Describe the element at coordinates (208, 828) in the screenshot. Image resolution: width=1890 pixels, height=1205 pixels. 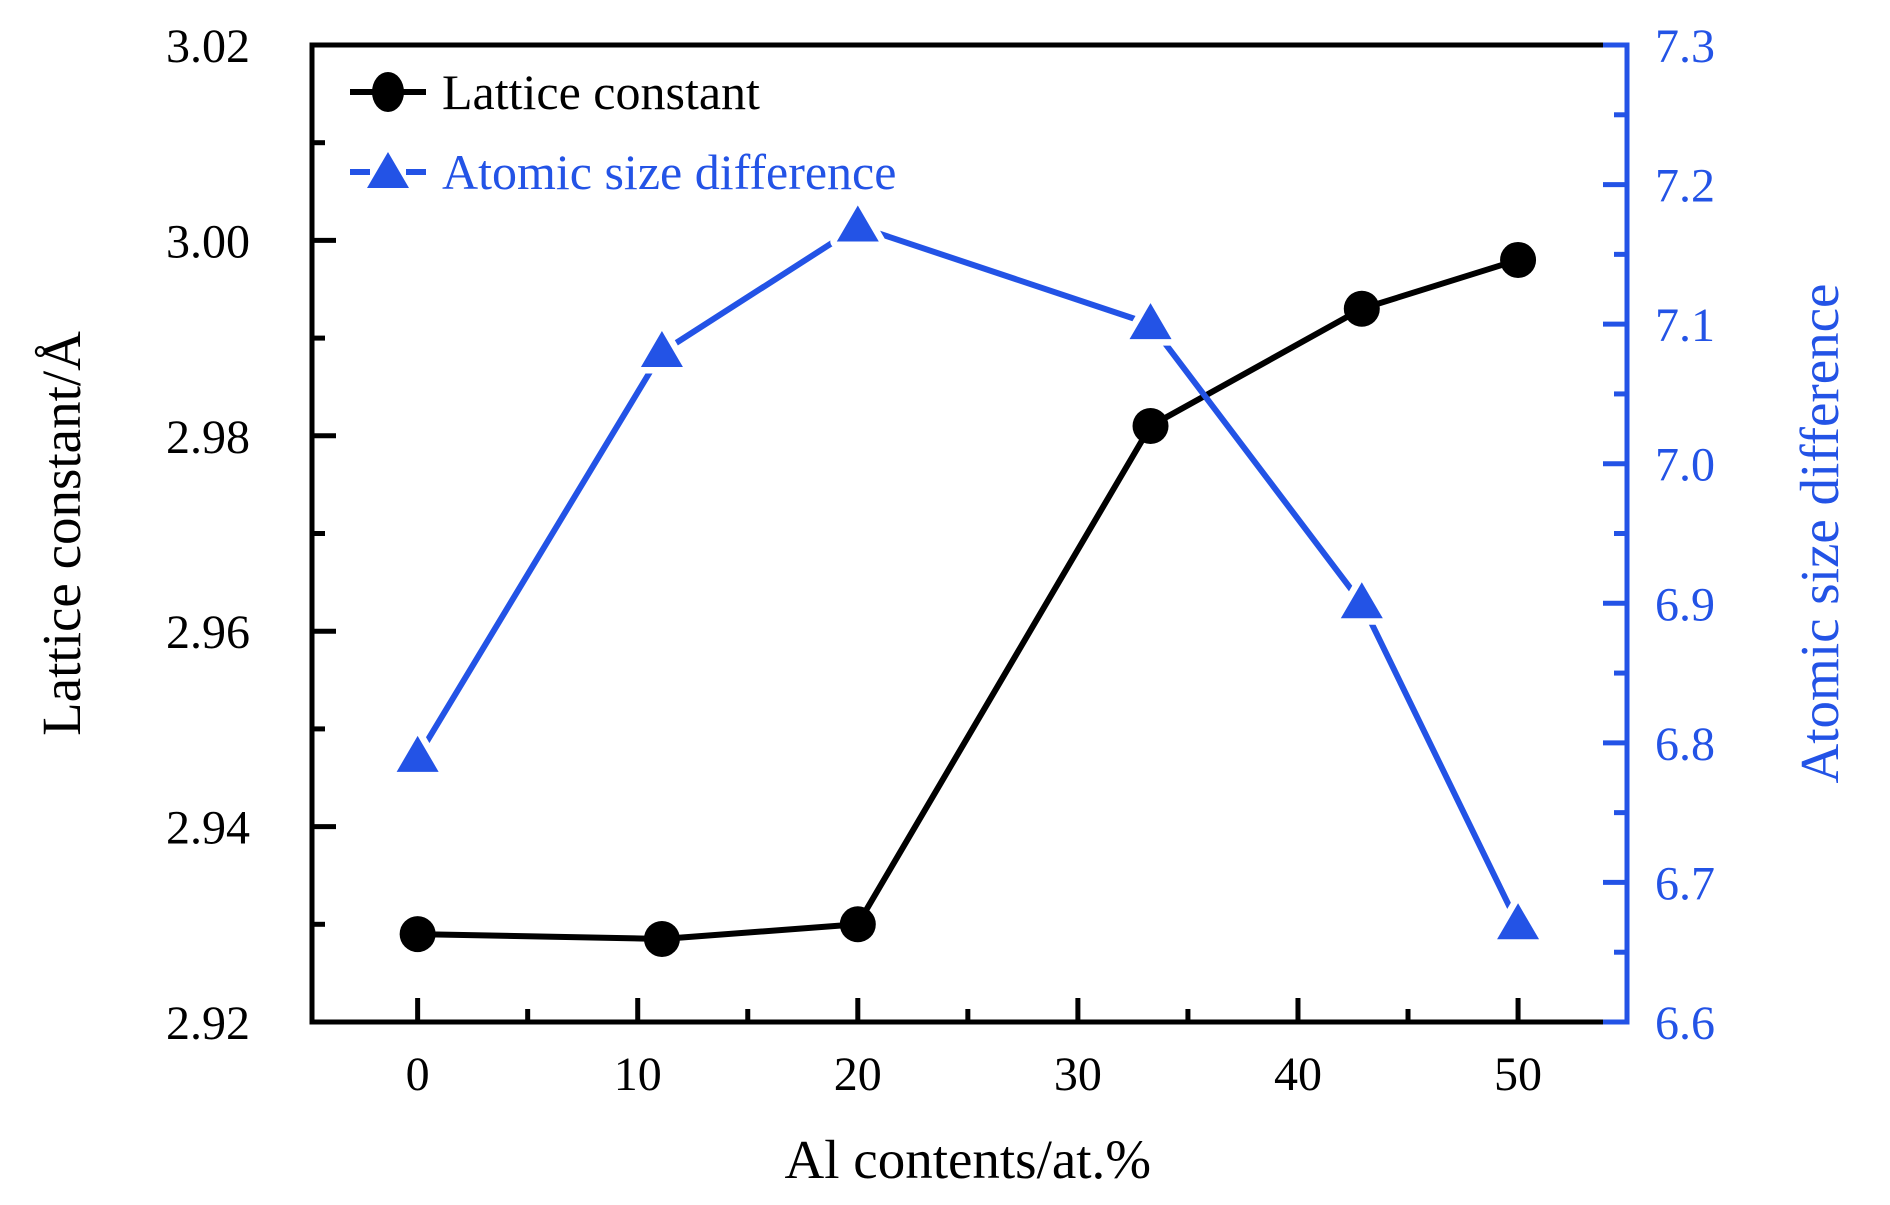
I see `y-left-tick-label: 2.94` at that location.